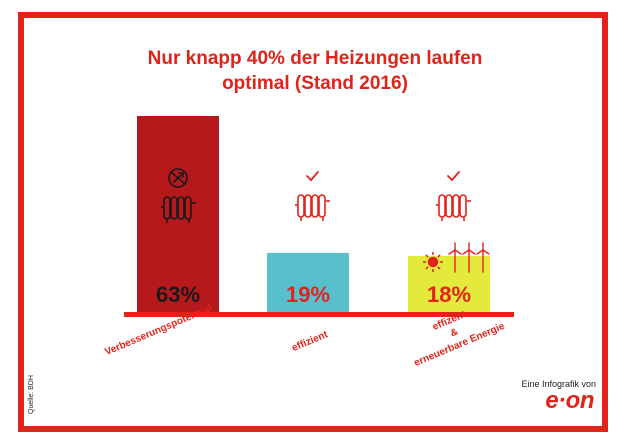 Image resolution: width=630 pixels, height=445 pixels. Describe the element at coordinates (558, 384) in the screenshot. I see `tagline: Eine Infografik von` at that location.